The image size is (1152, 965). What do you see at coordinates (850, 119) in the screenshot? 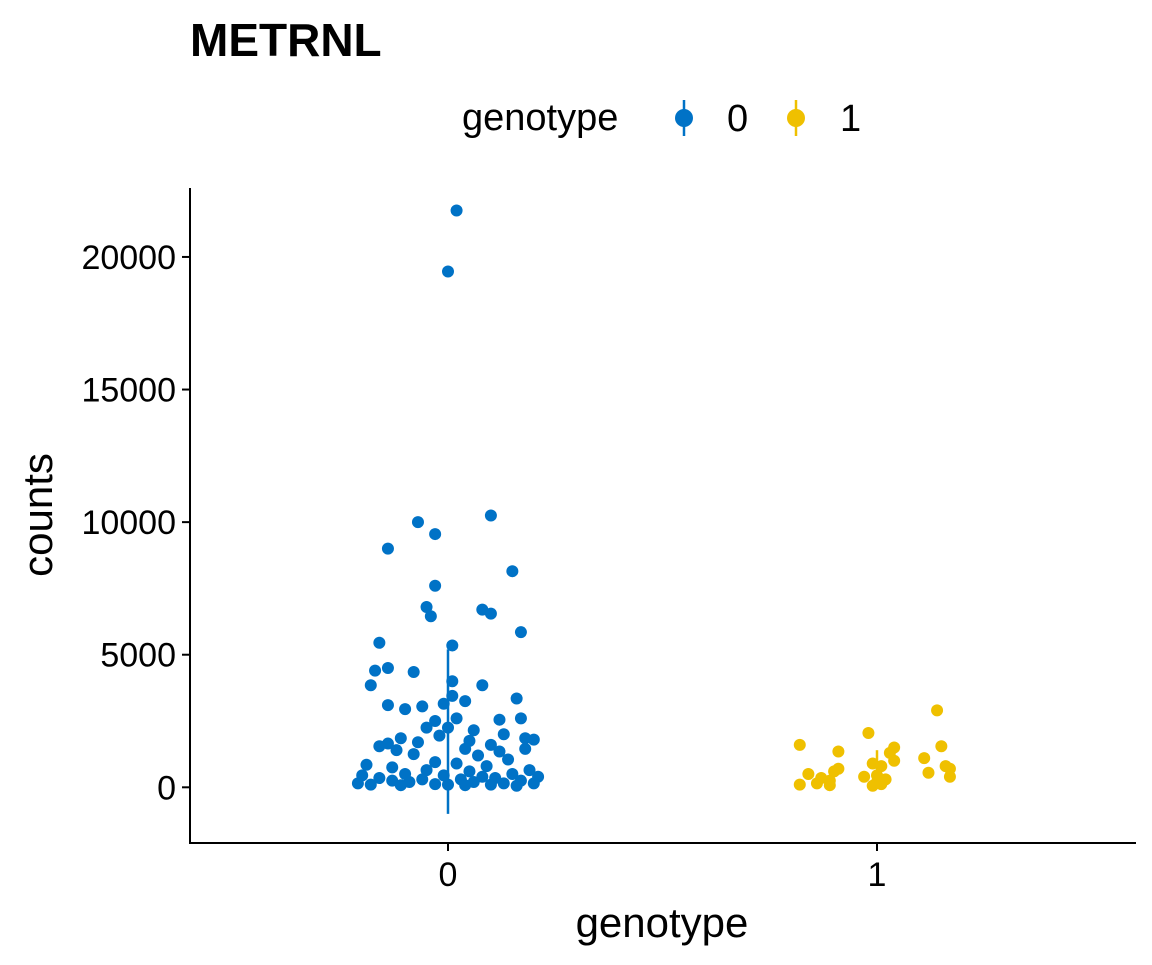
I see `legend-entry-label: 1` at bounding box center [850, 119].